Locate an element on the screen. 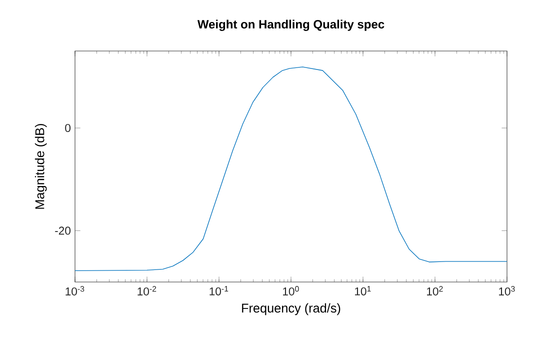  x-tick-label: 10$^{2}$ is located at coordinates (435, 291).